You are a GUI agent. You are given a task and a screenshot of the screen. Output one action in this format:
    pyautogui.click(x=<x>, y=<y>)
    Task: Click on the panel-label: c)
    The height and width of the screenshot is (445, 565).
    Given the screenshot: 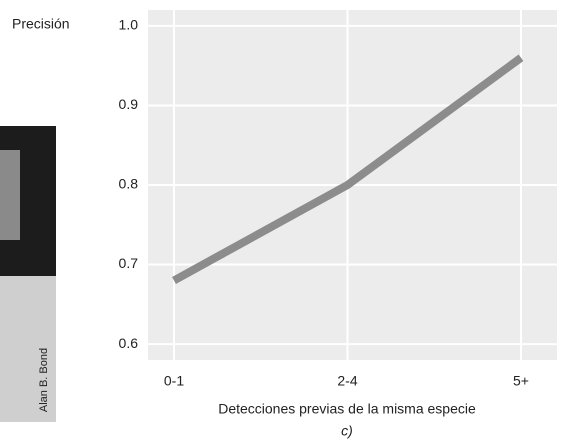 What is the action you would take?
    pyautogui.click(x=347, y=431)
    